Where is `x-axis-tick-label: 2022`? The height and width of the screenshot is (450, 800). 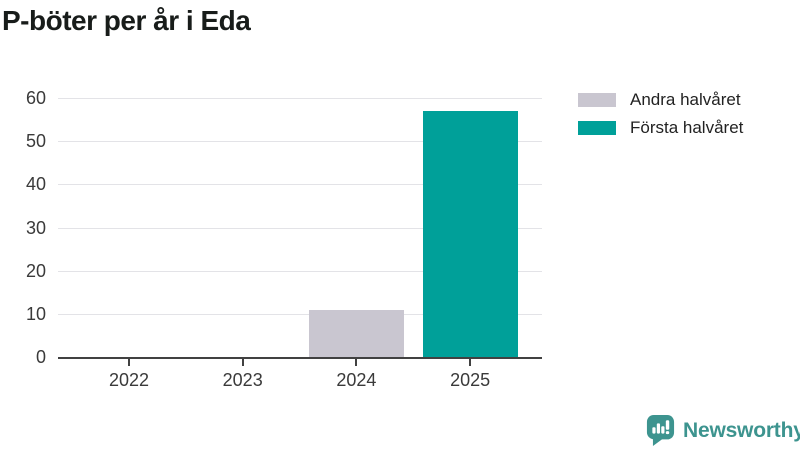
x-axis-tick-label: 2022 is located at coordinates (129, 380).